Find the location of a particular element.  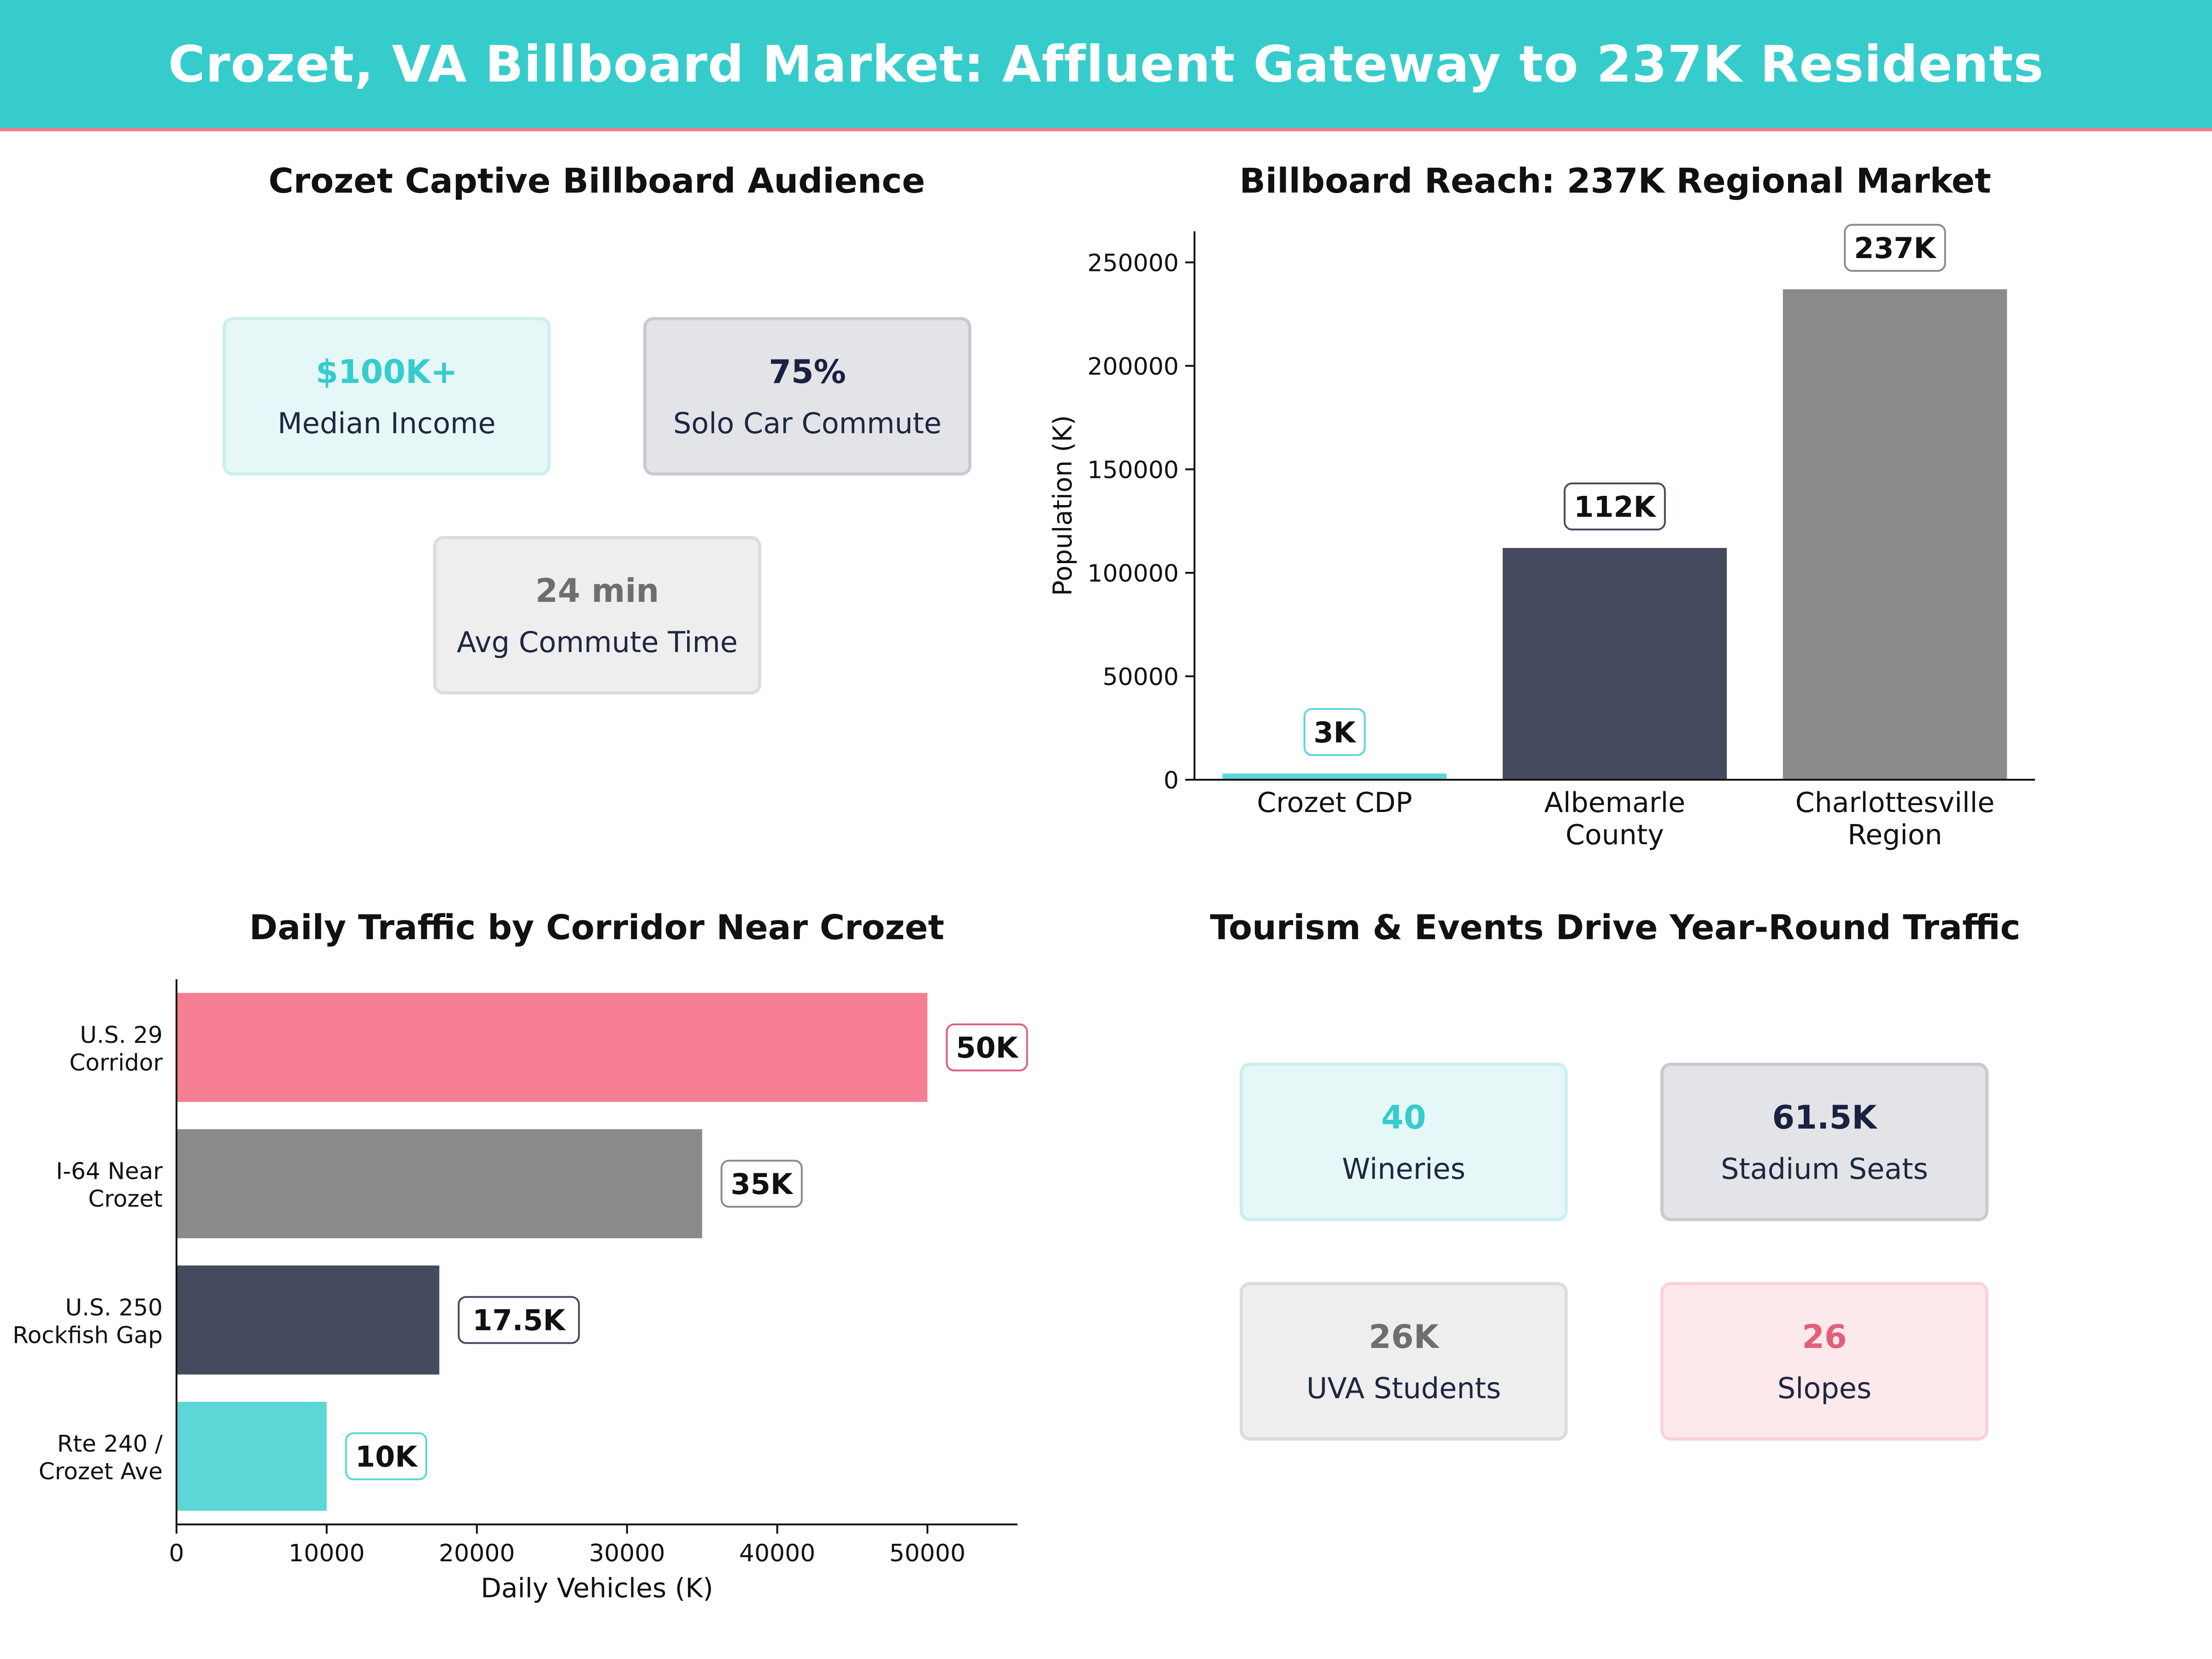

data-label-2: 237K is located at coordinates (1895, 248).